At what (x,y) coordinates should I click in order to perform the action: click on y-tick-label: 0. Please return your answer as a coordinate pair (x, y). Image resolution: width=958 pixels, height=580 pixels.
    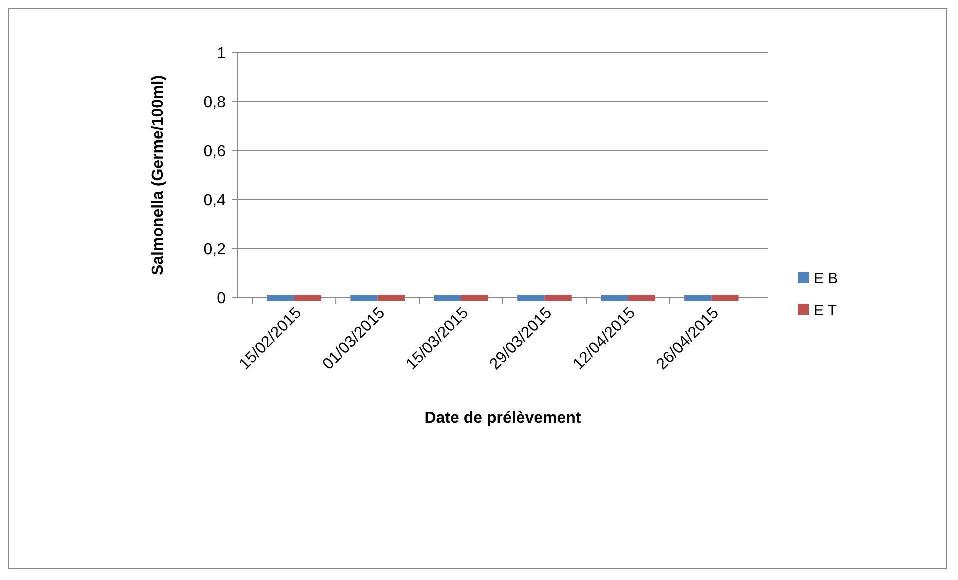
    Looking at the image, I should click on (221, 299).